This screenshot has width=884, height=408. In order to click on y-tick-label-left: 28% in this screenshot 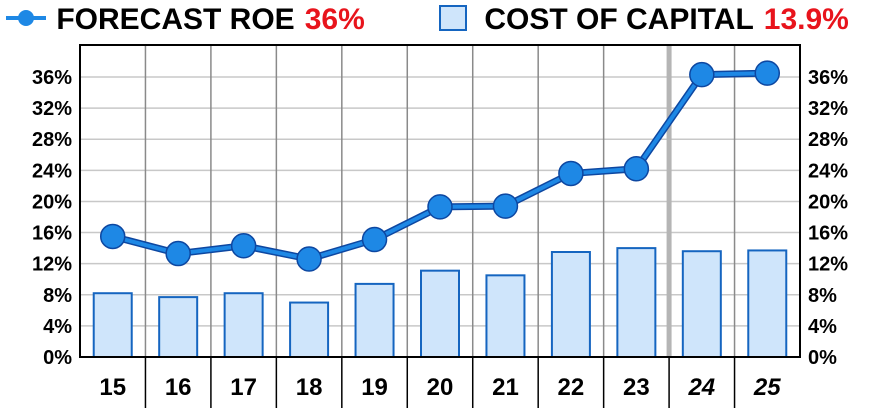, I will do `click(52, 140)`.